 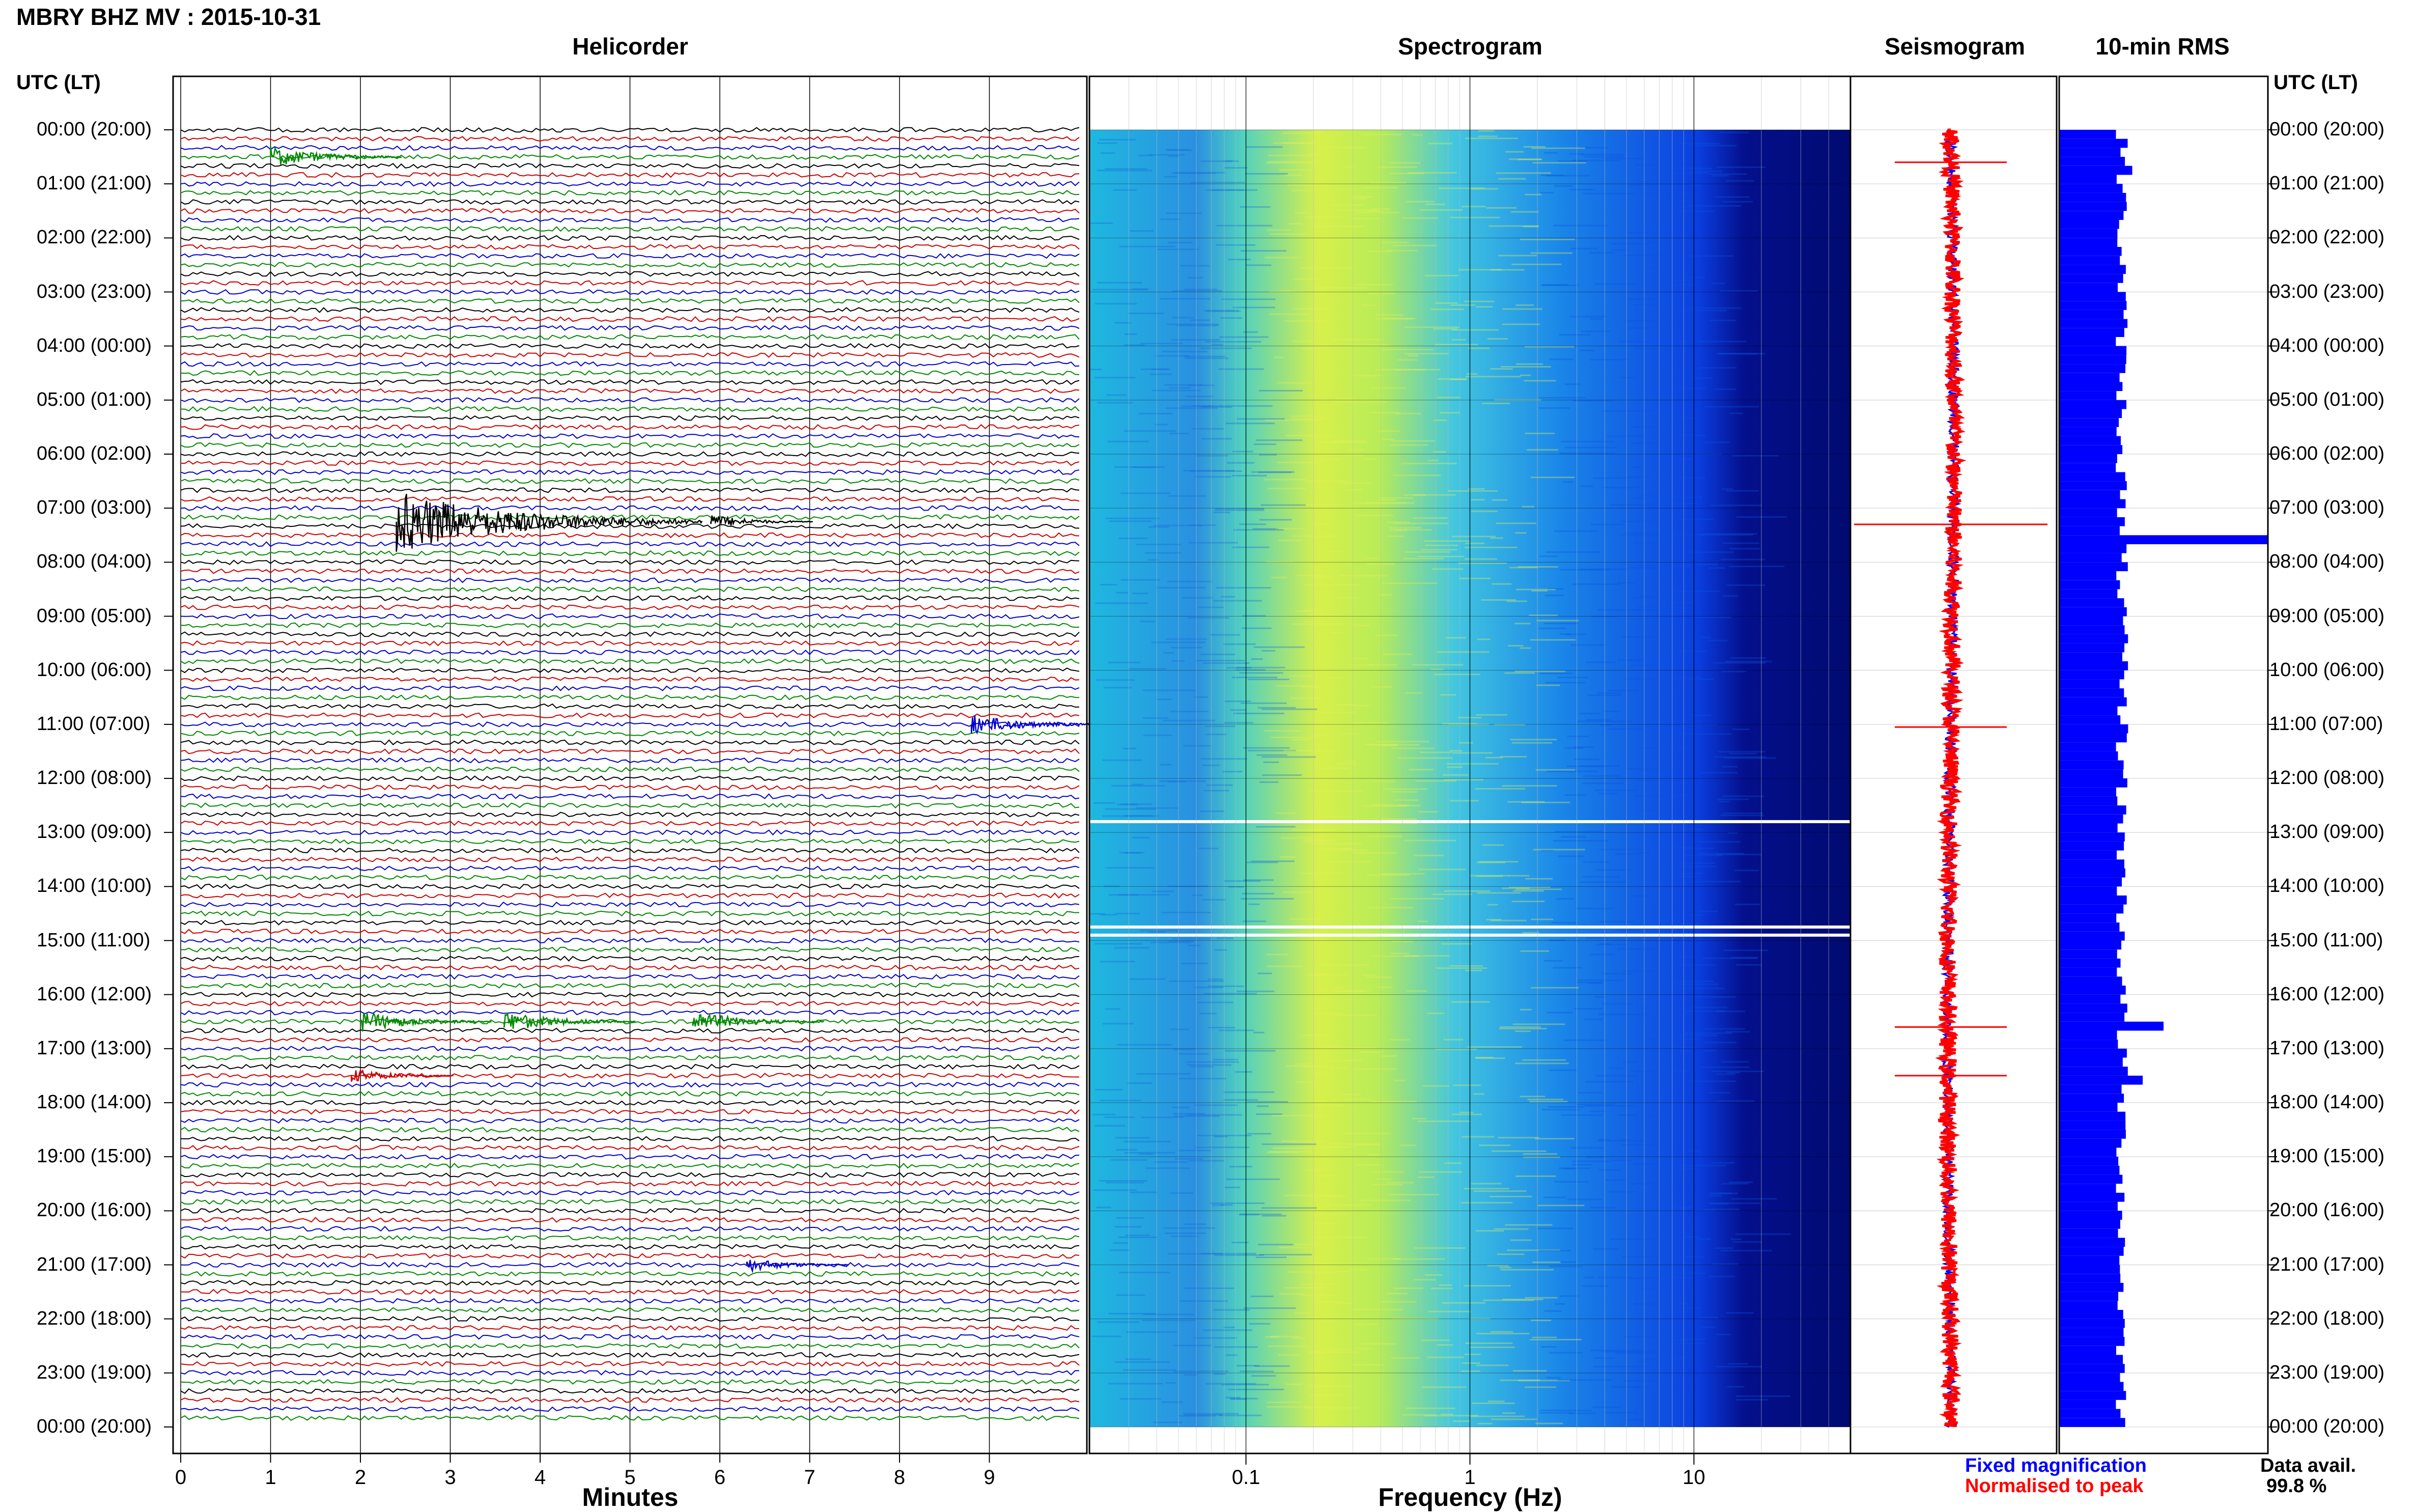 What do you see at coordinates (2327, 1372) in the screenshot?
I see `time-label: 23:00 (19:00)` at bounding box center [2327, 1372].